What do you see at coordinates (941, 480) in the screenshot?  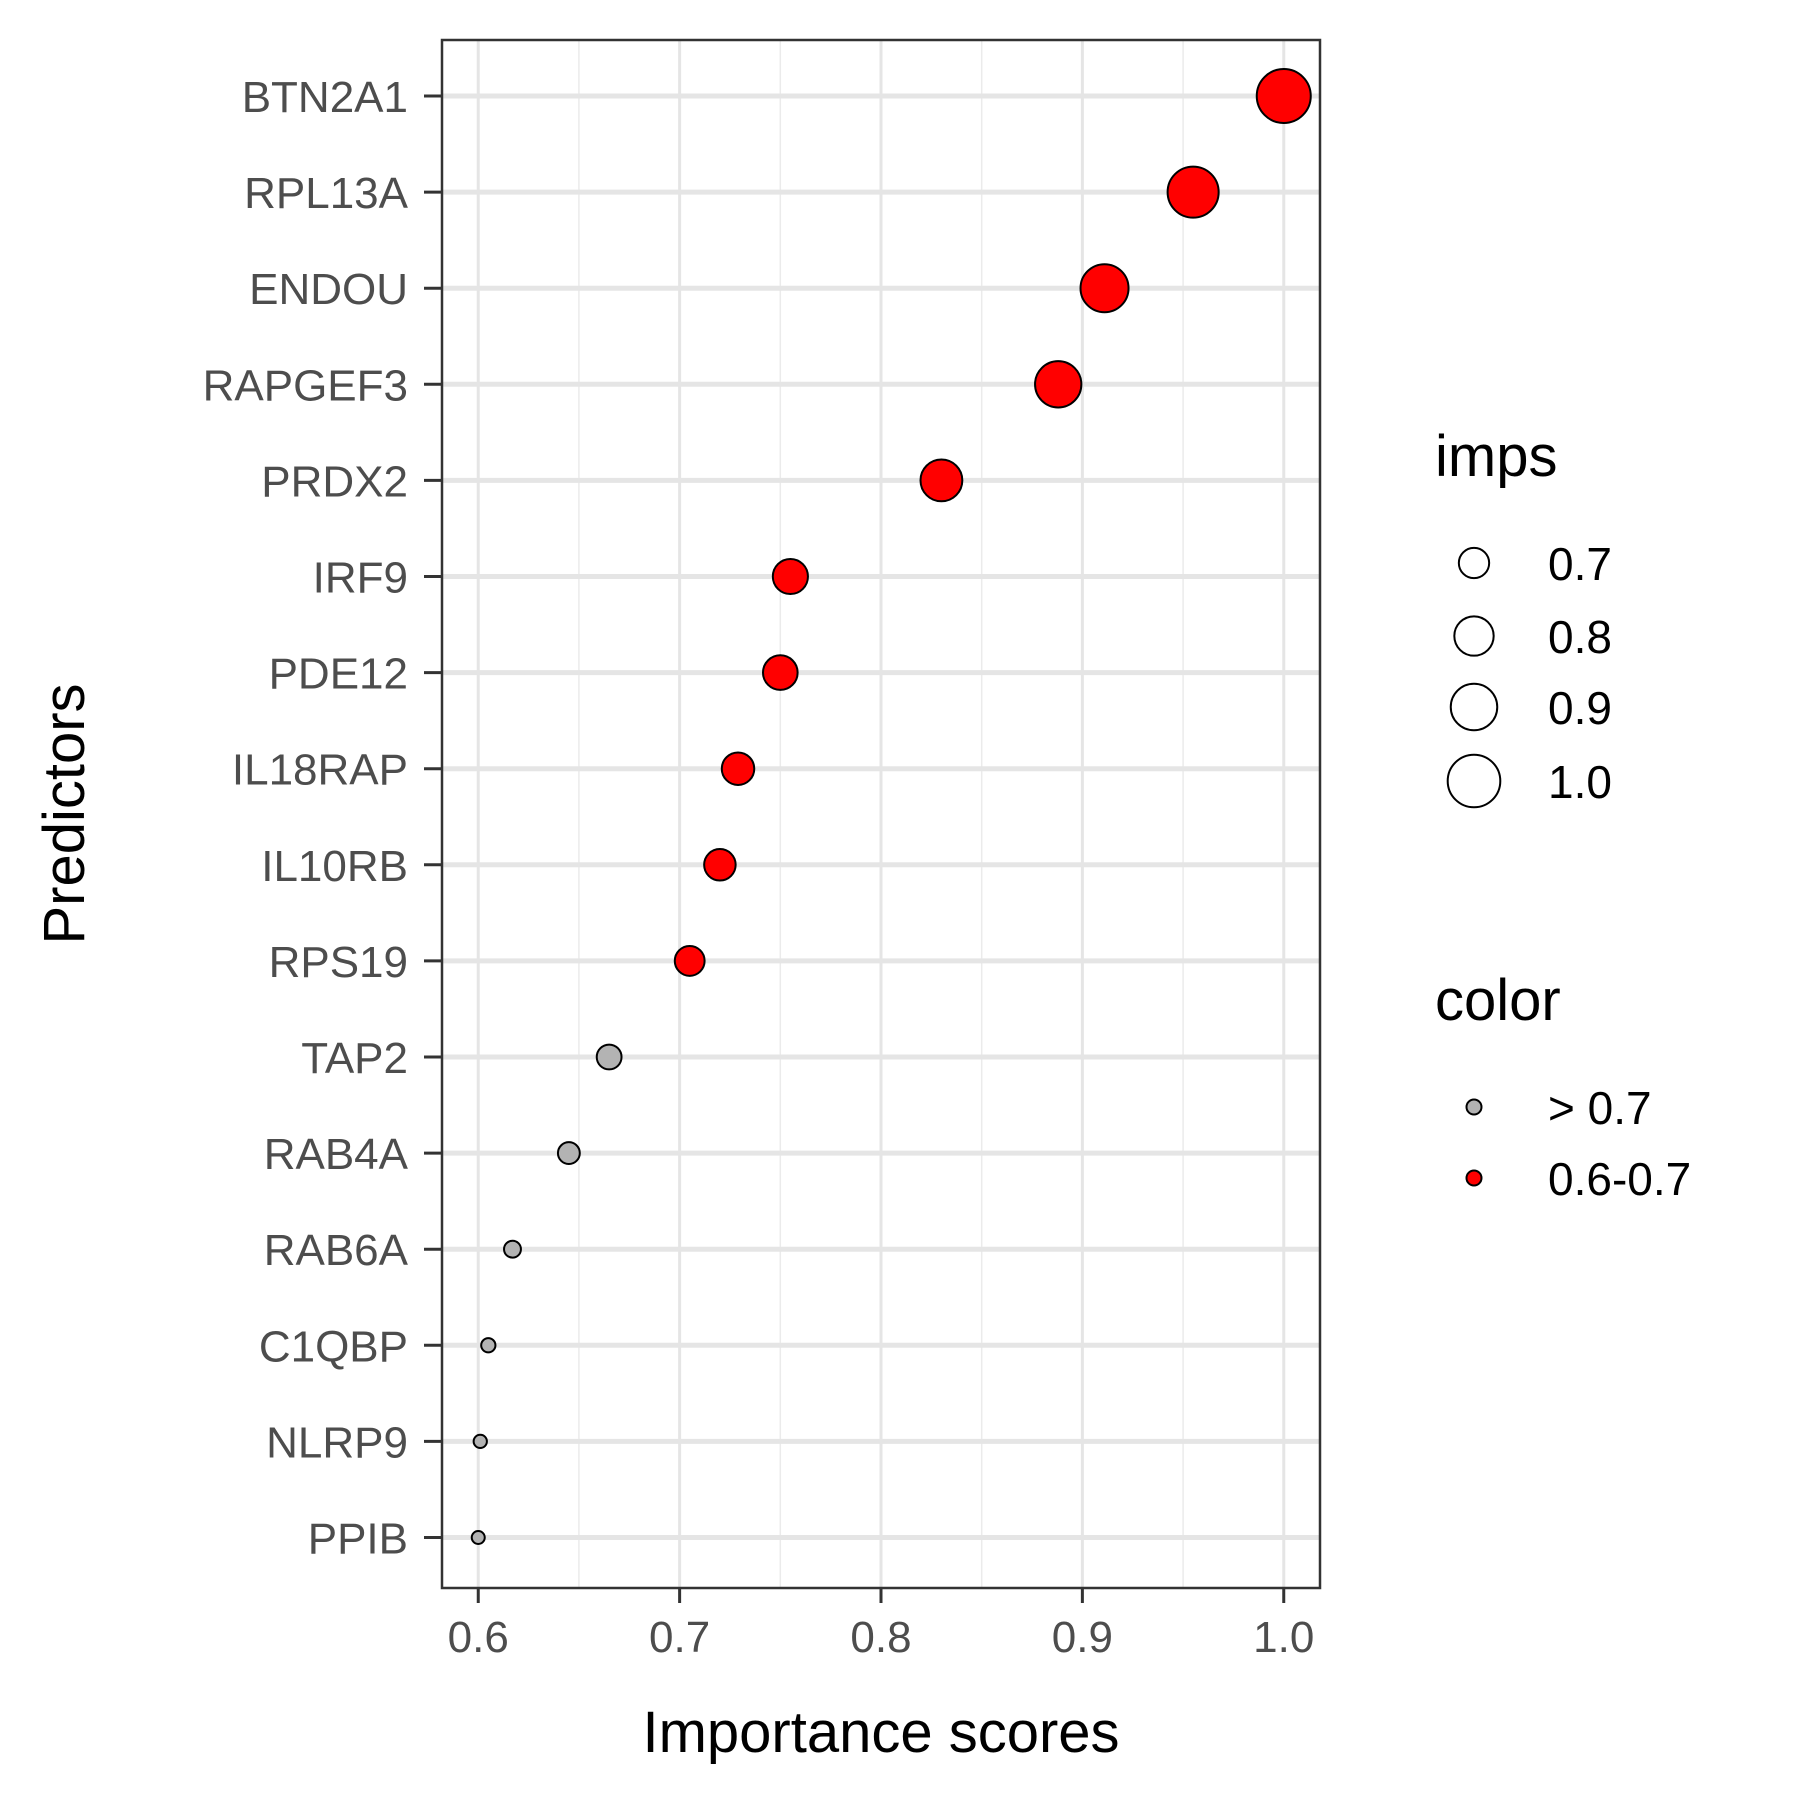 I see `data-point-prdx2` at bounding box center [941, 480].